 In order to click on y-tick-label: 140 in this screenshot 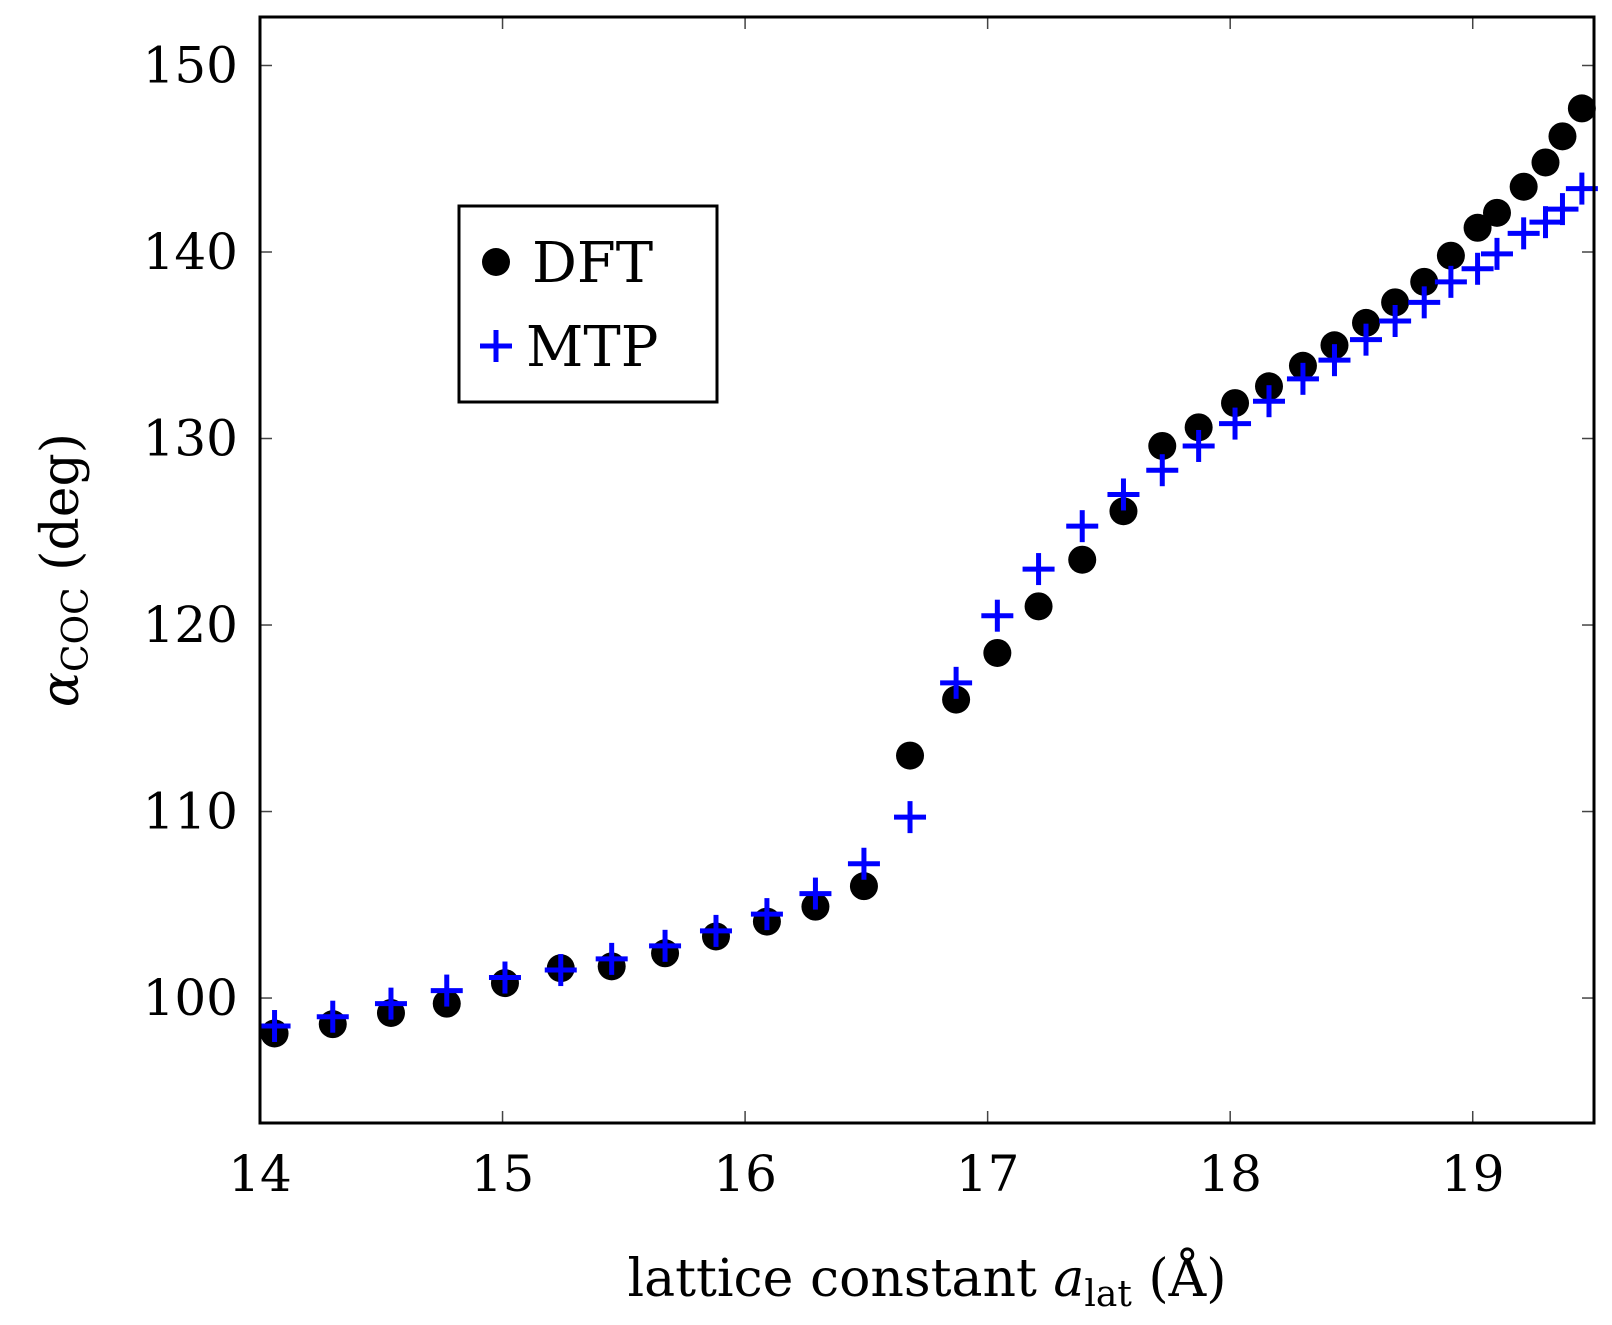, I will do `click(190, 252)`.